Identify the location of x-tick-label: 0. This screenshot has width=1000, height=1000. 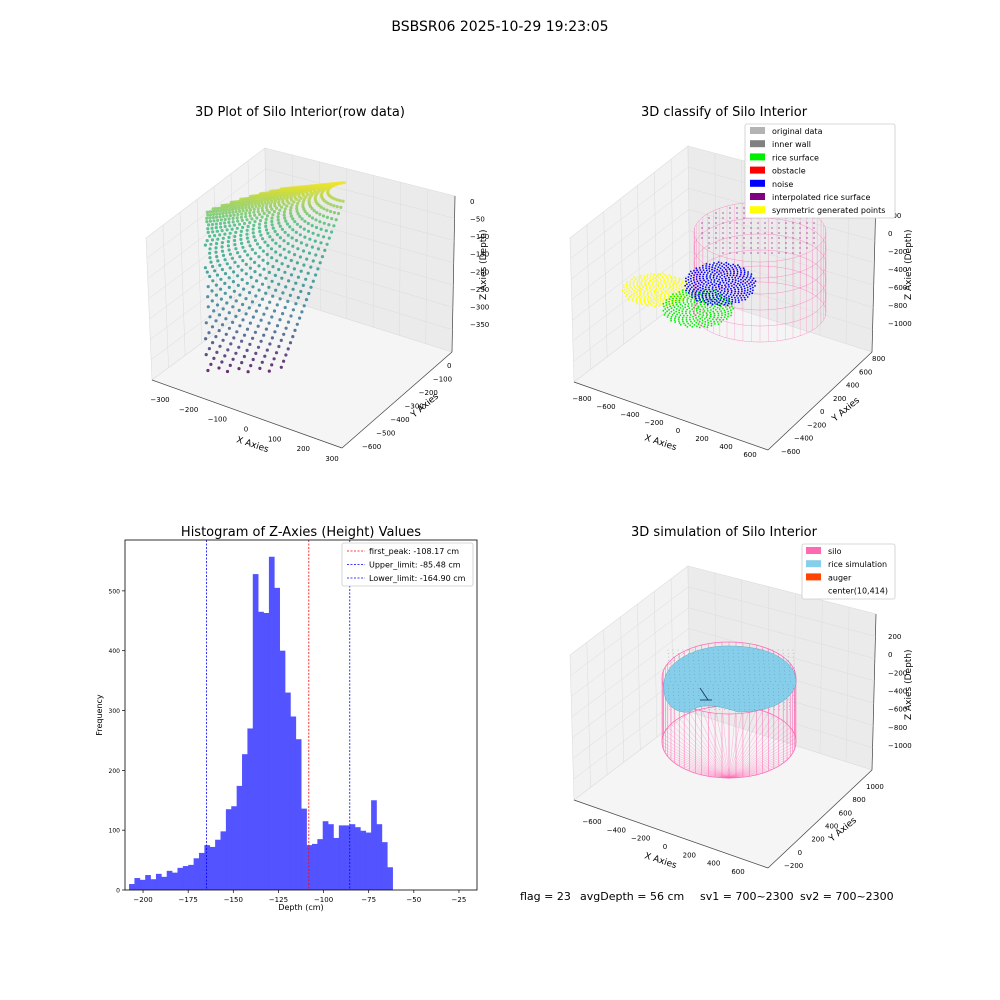
(665, 847).